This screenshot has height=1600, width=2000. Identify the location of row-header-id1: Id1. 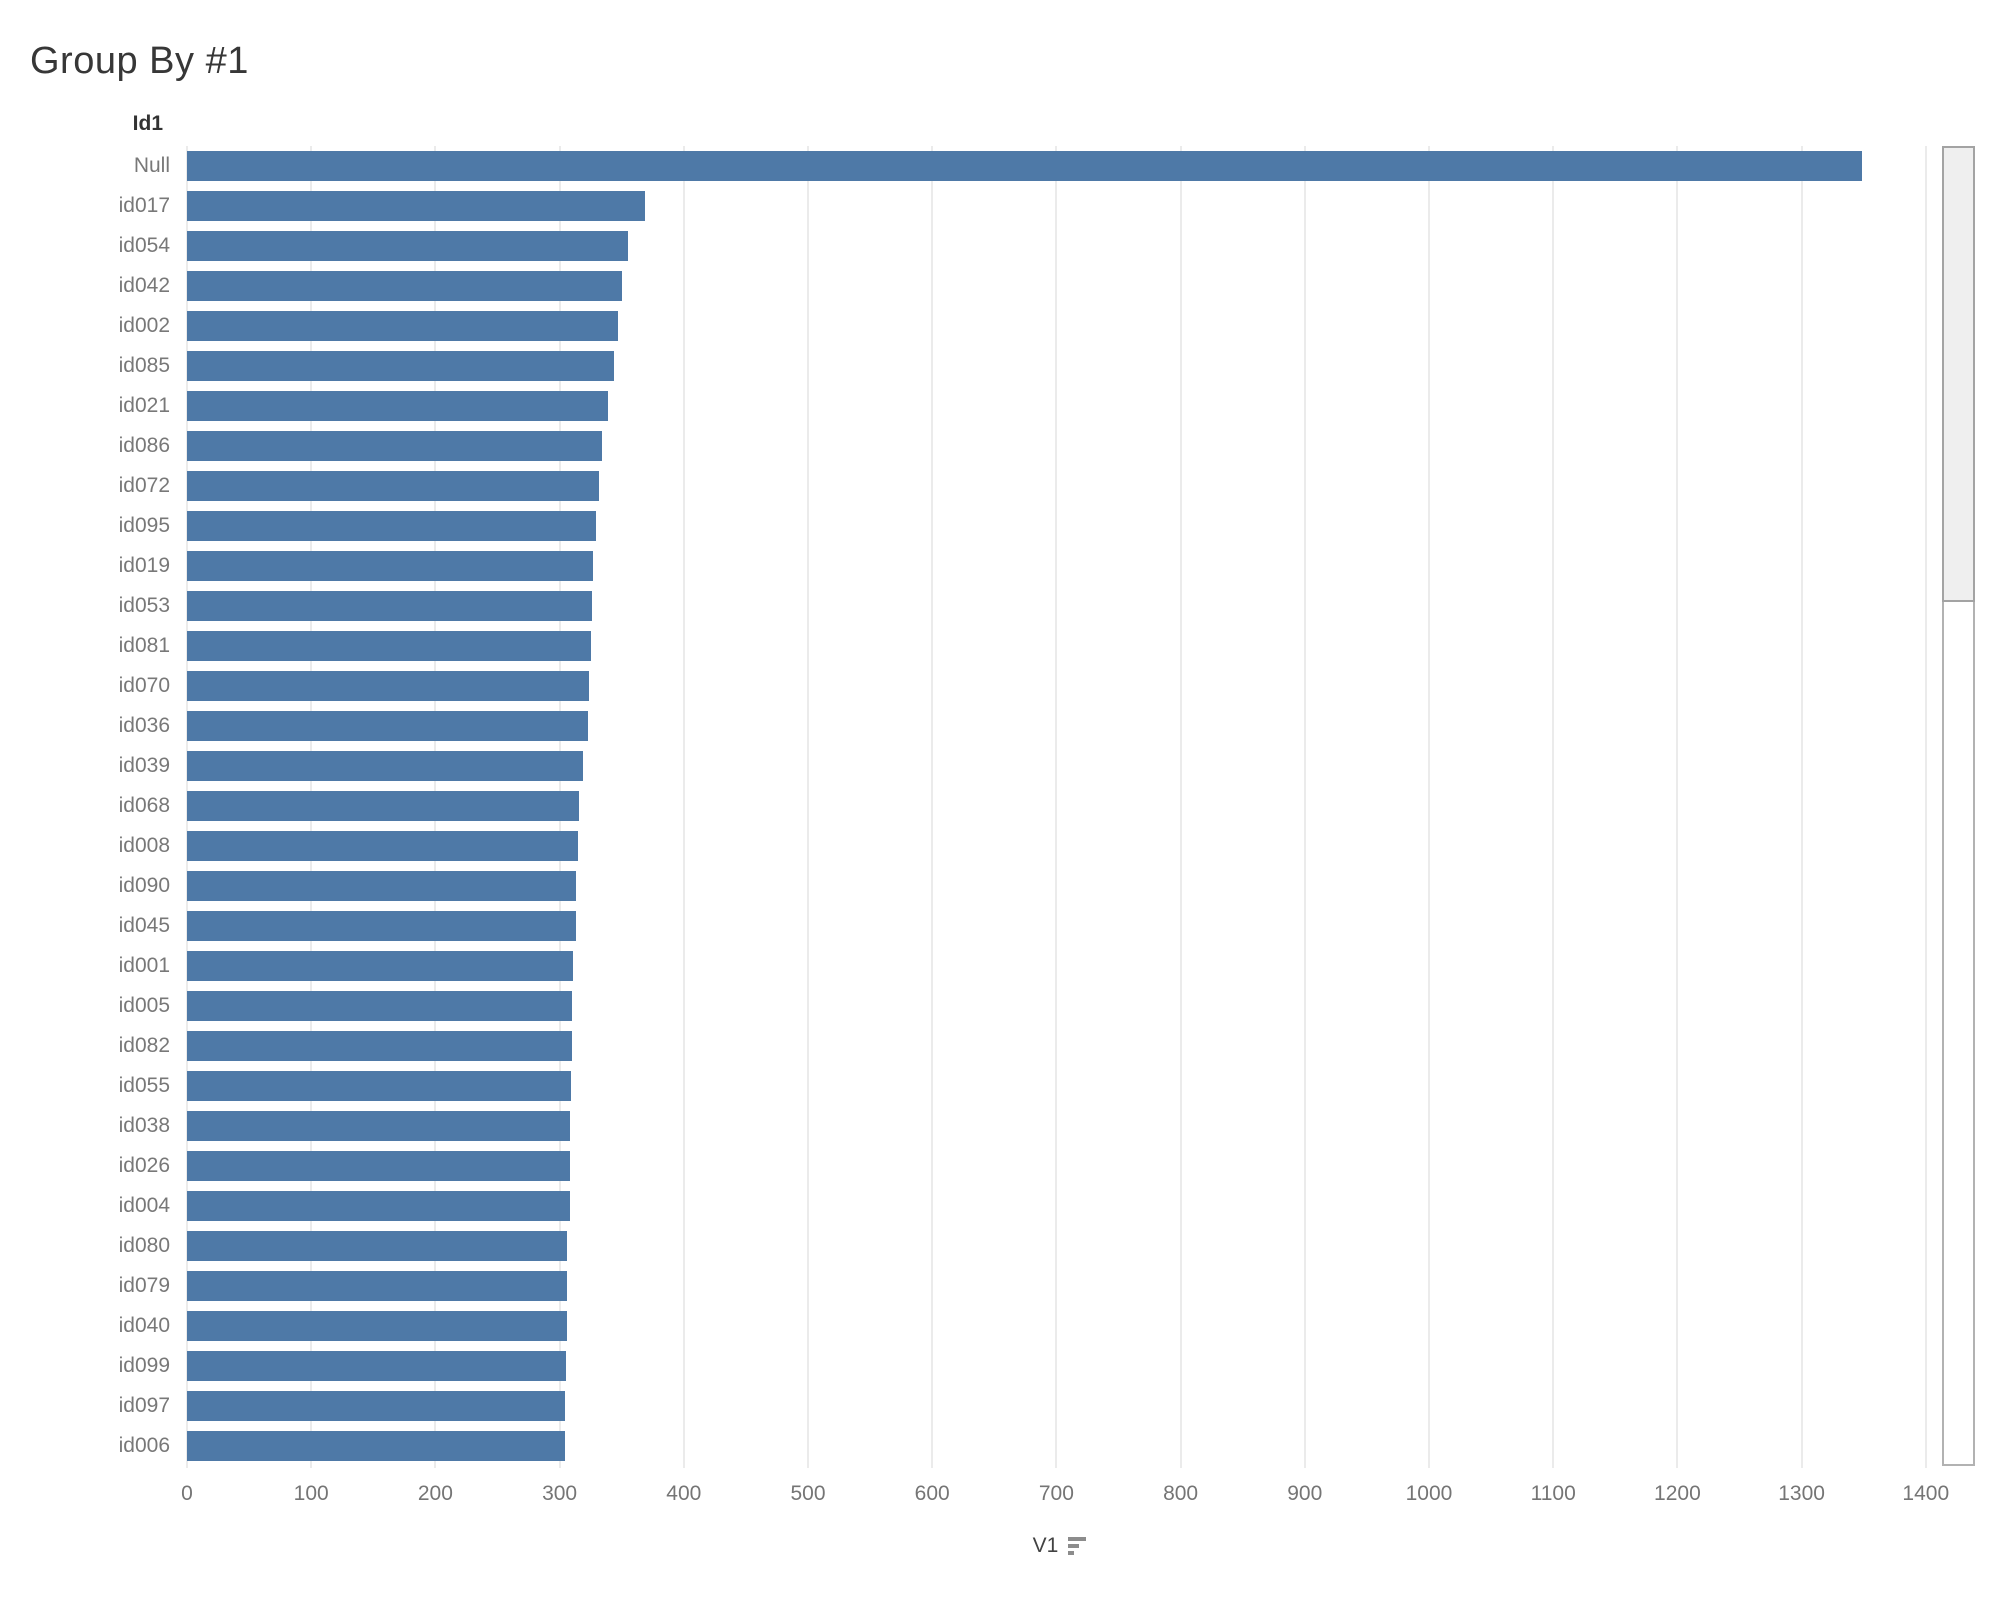
(147, 123).